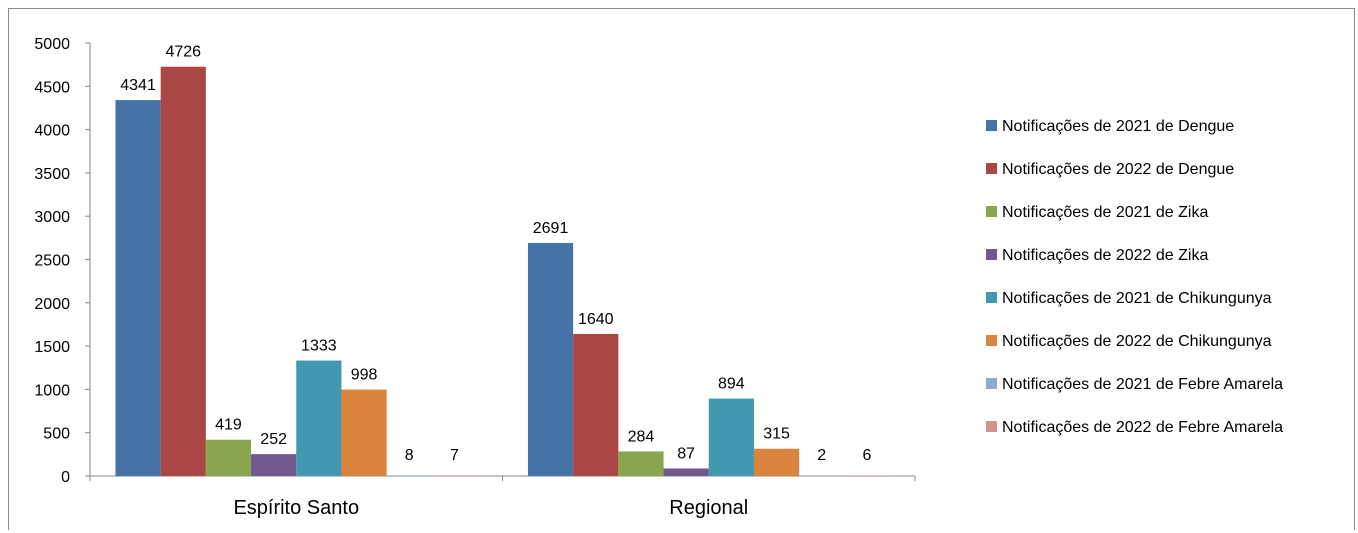 Image resolution: width=1358 pixels, height=533 pixels. I want to click on bar-value-label: 252, so click(273, 439).